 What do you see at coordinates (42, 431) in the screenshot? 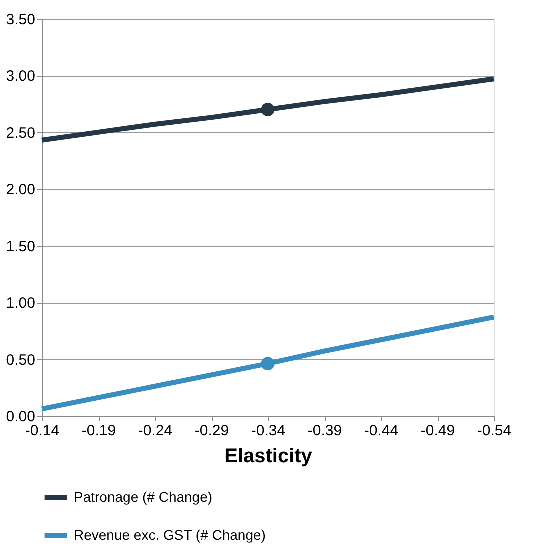
I see `x-tick-label: -0.14` at bounding box center [42, 431].